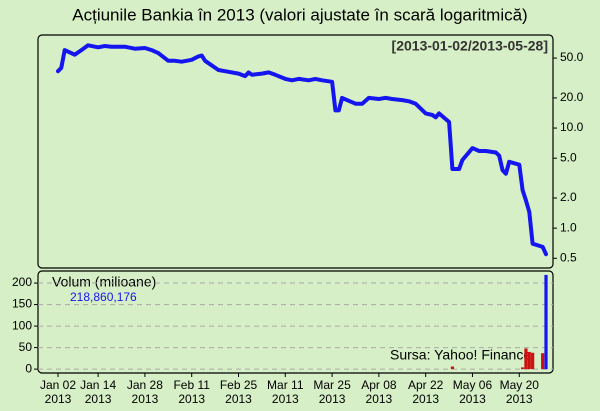  What do you see at coordinates (379, 385) in the screenshot?
I see `x-tick-label: Apr 08` at bounding box center [379, 385].